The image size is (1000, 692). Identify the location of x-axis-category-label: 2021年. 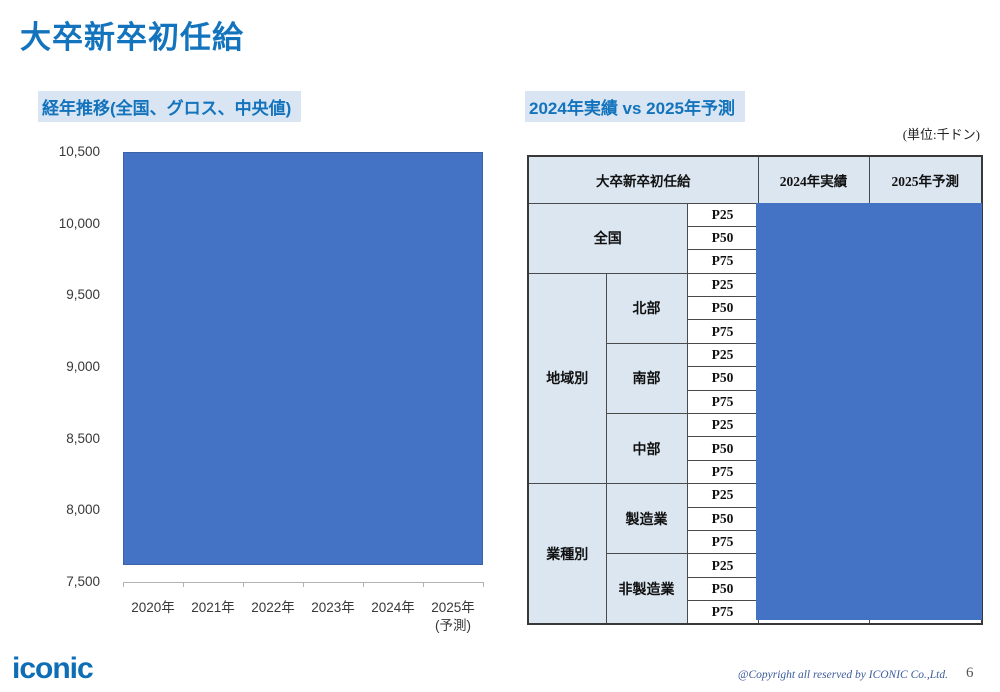
(213, 607).